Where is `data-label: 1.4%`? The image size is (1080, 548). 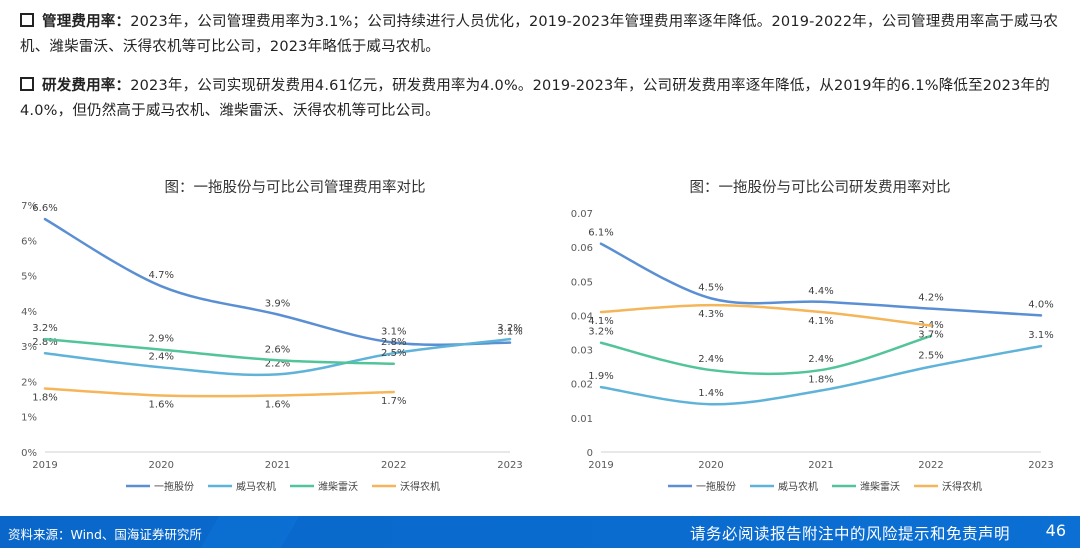
data-label: 1.4% is located at coordinates (710, 393).